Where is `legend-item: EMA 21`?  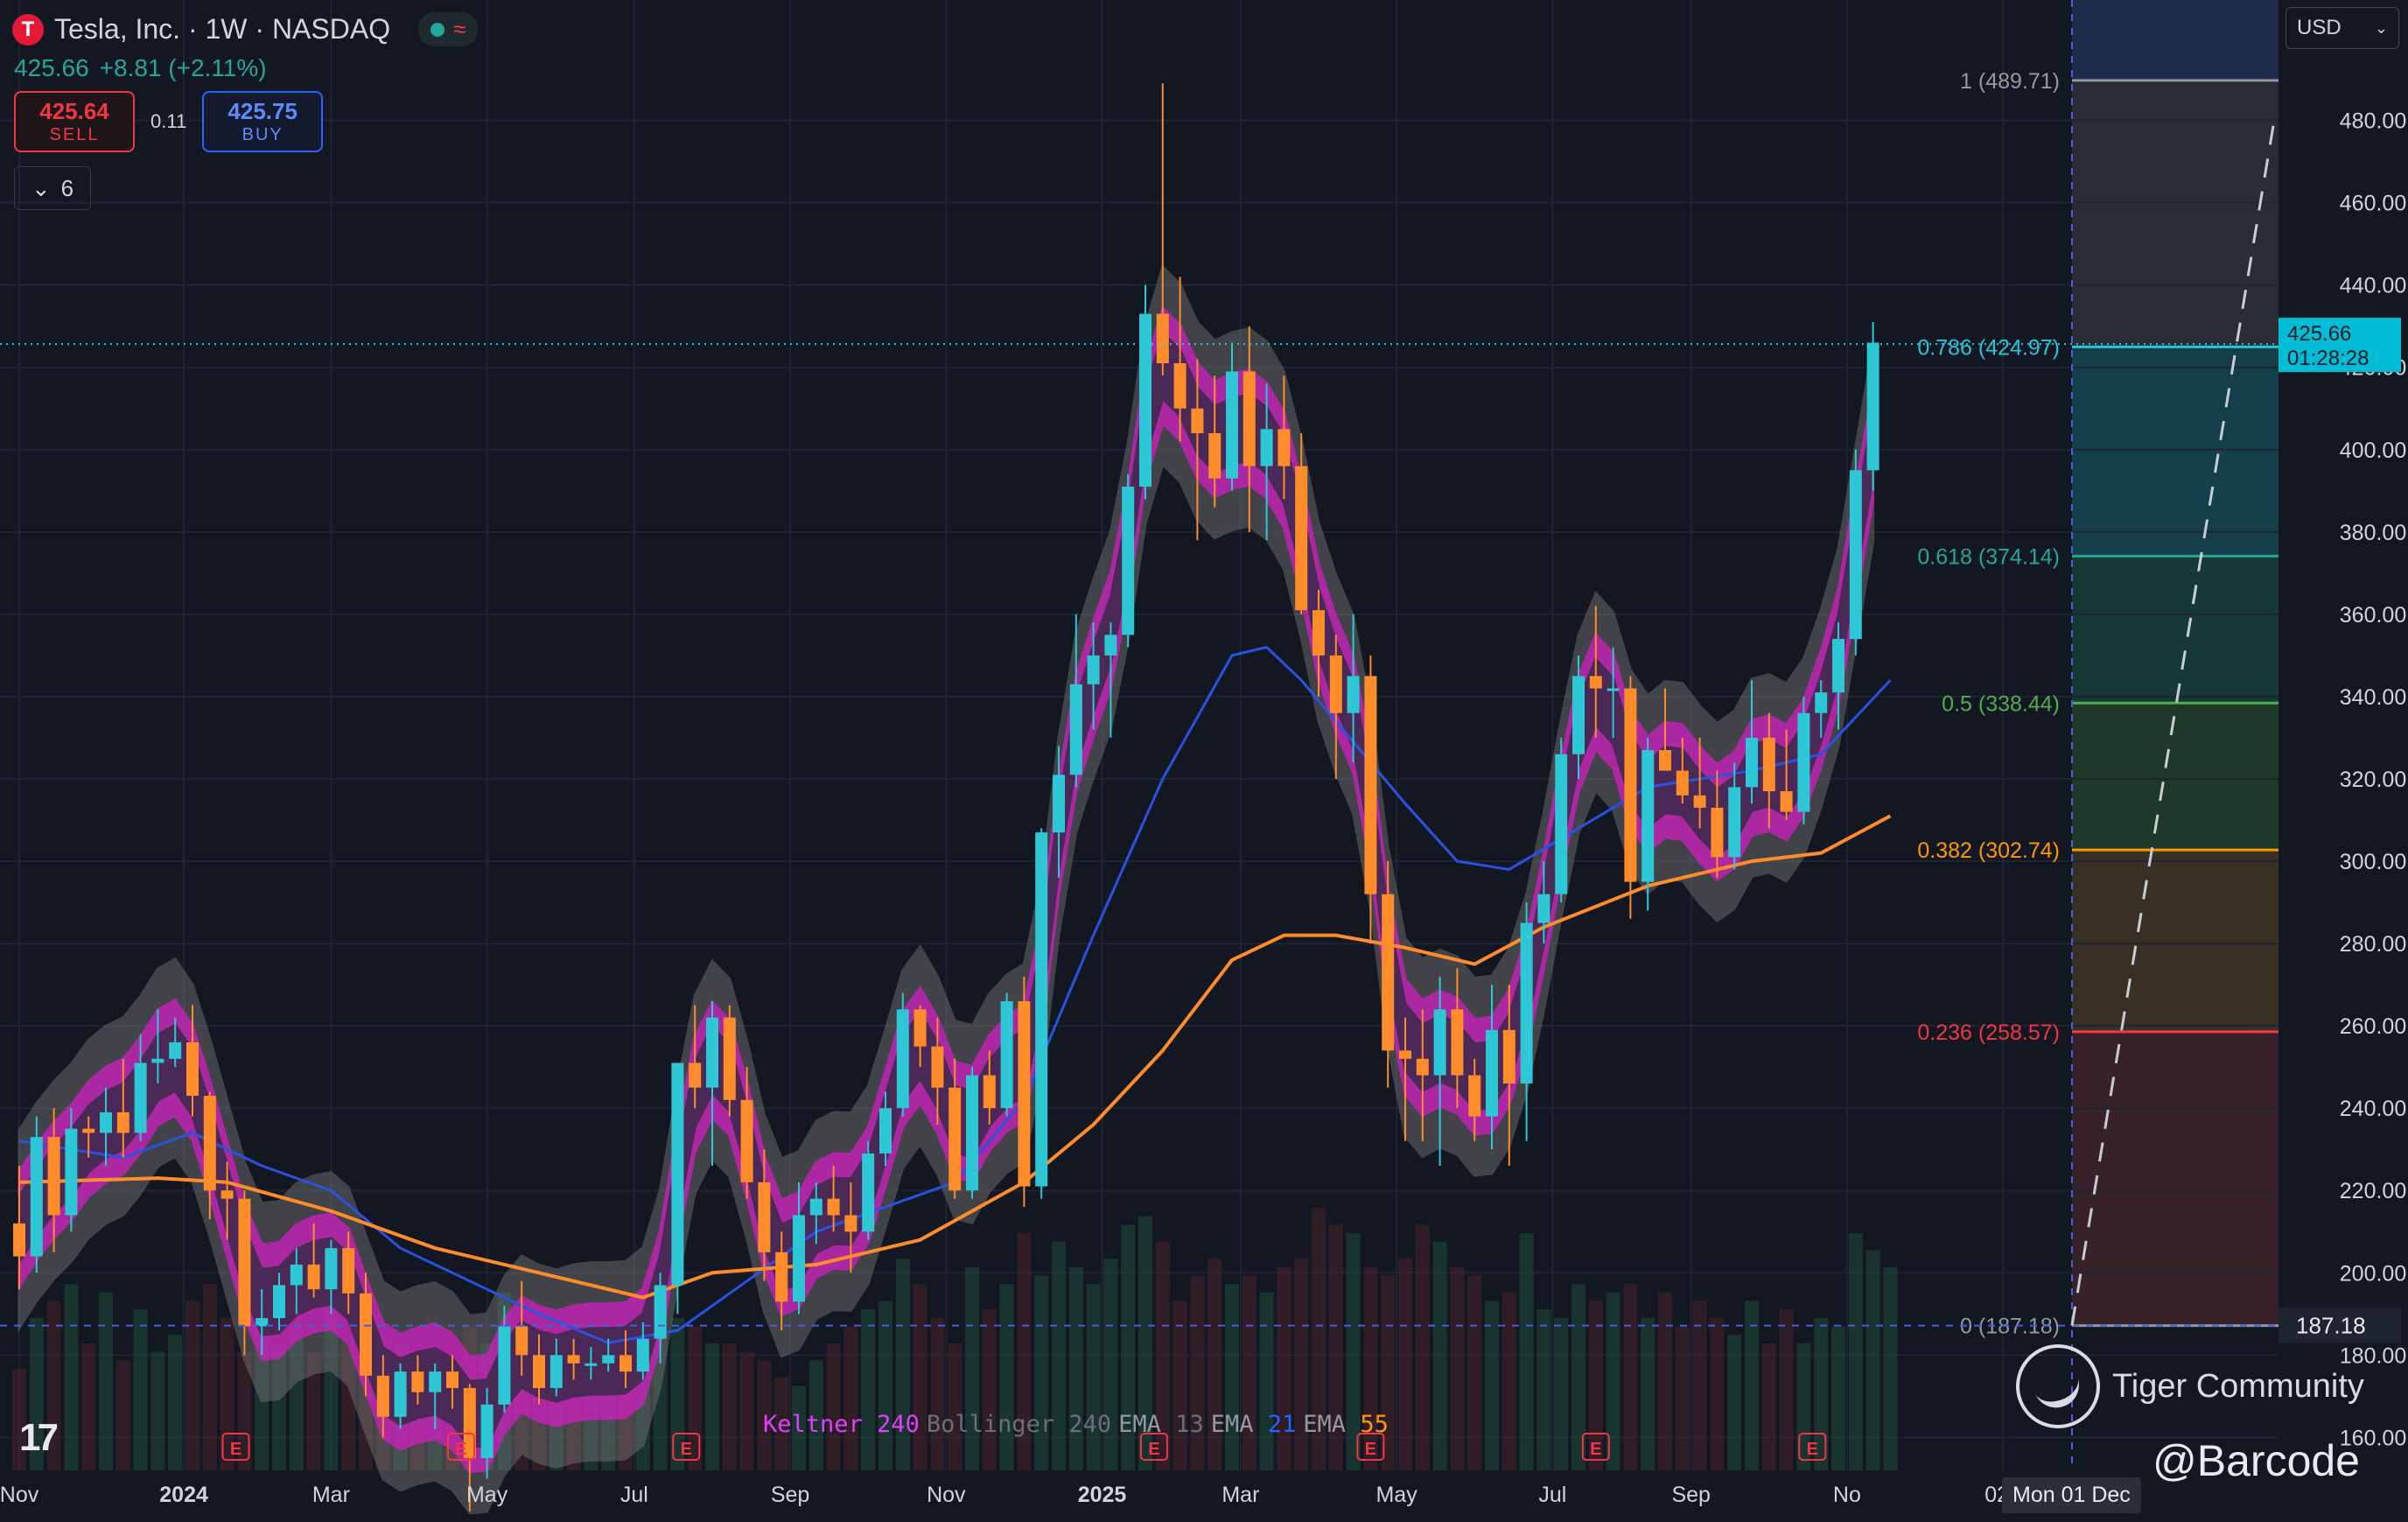
legend-item: EMA 21 is located at coordinates (1254, 1424).